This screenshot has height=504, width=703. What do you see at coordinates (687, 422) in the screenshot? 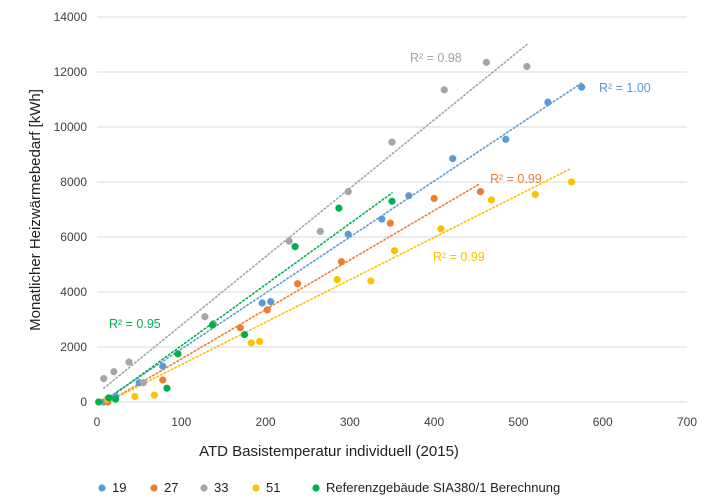
I see `x-tick-label: 700` at bounding box center [687, 422].